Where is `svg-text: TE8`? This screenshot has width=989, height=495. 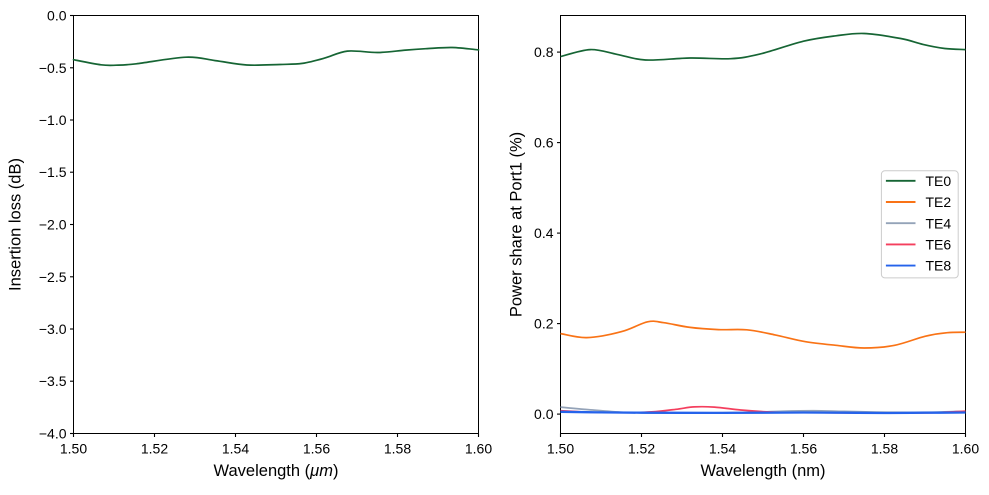
svg-text: TE8 is located at coordinates (939, 266).